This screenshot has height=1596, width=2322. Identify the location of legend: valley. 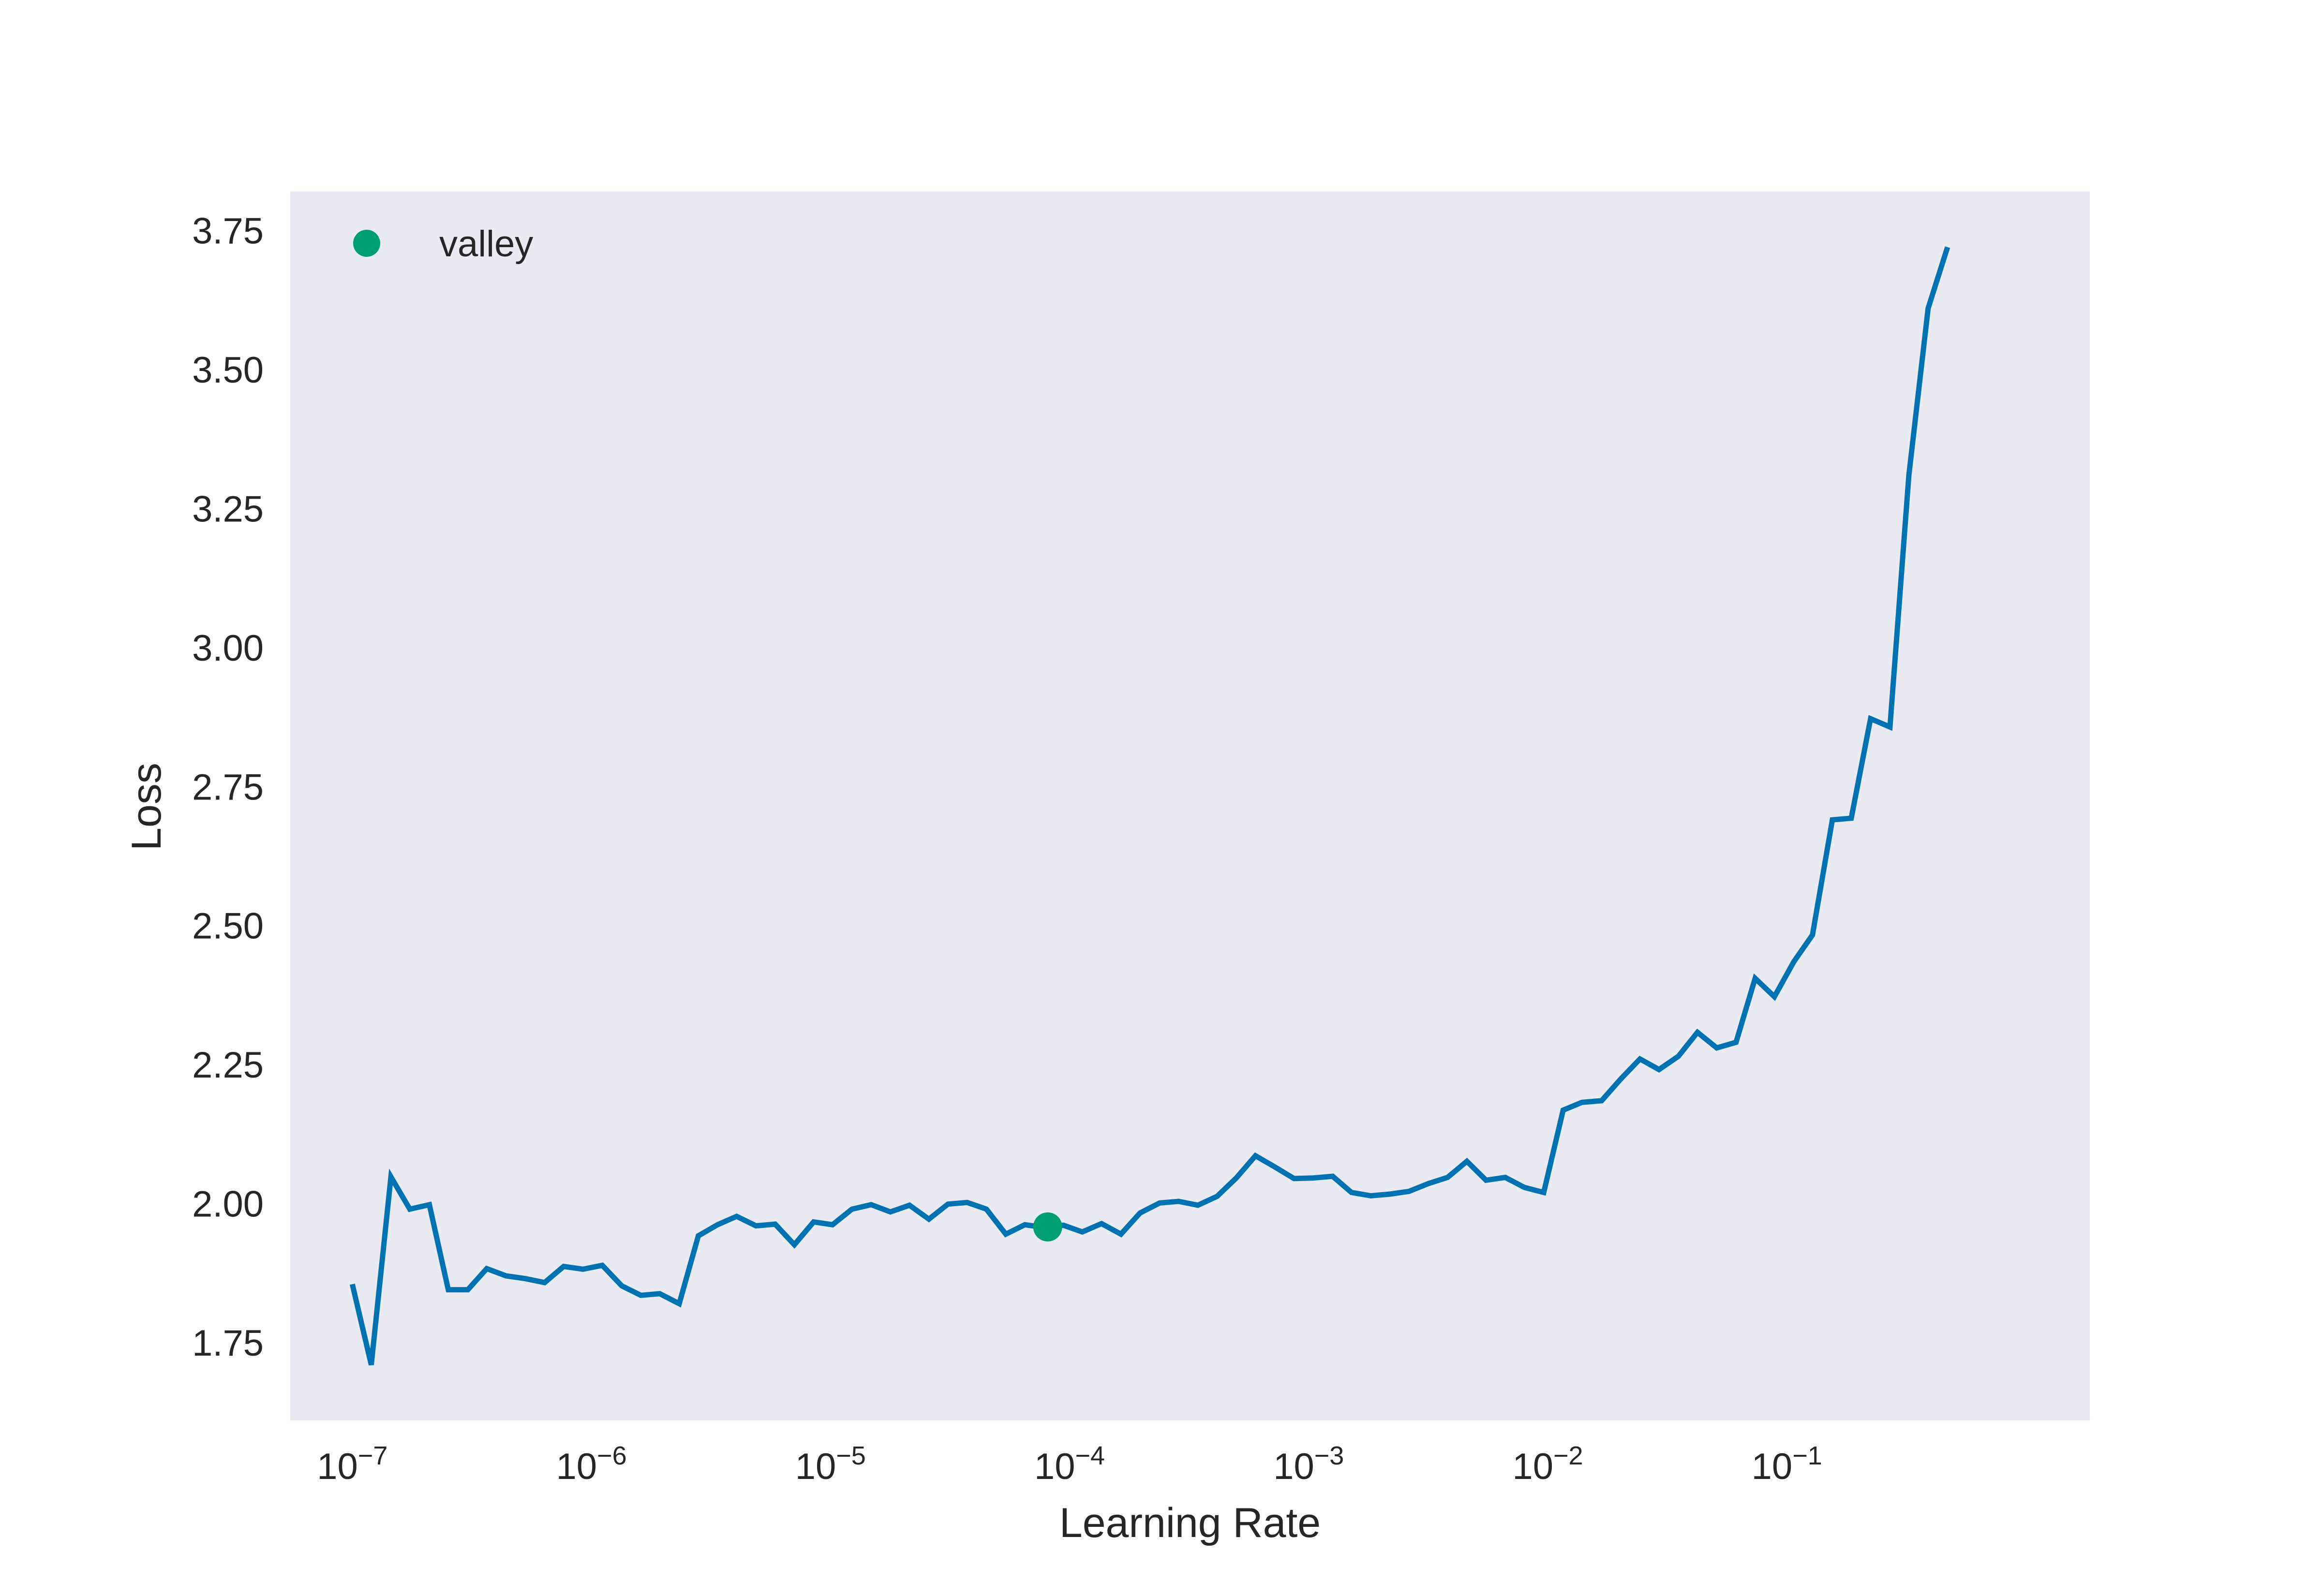
(443, 244).